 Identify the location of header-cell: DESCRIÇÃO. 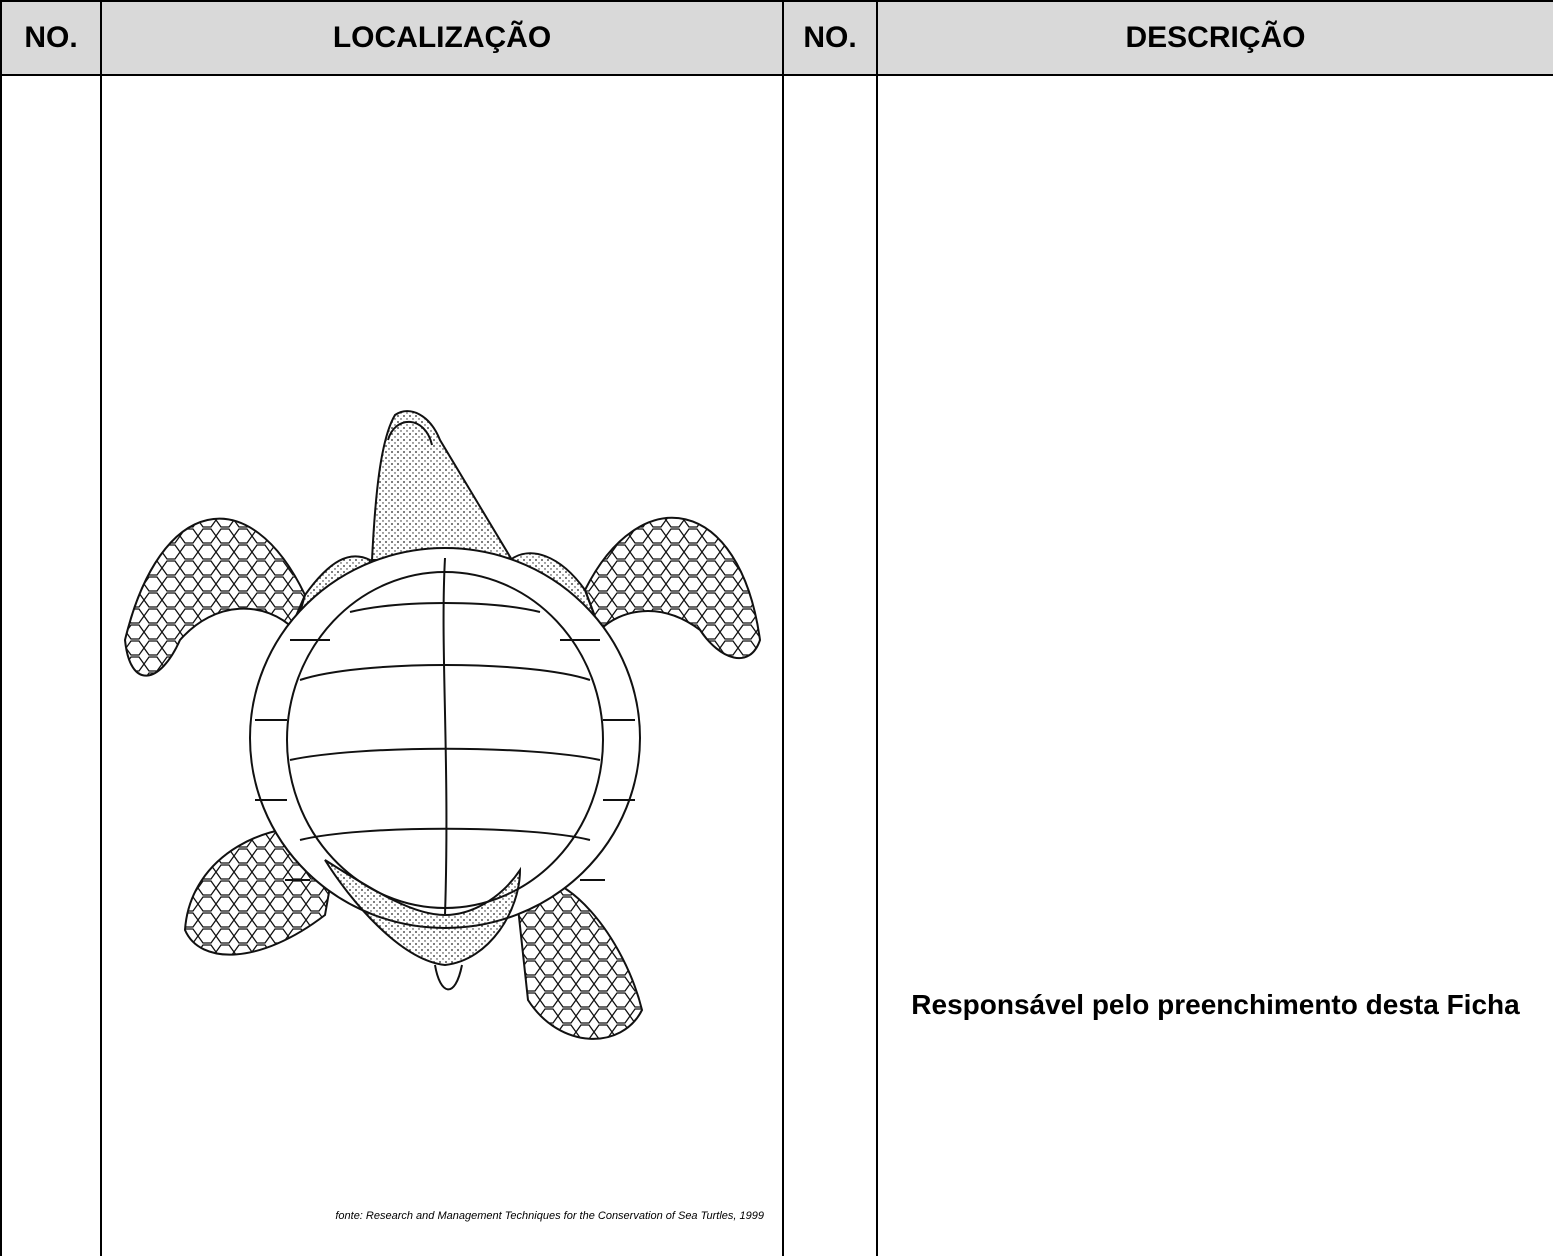
(1215, 38).